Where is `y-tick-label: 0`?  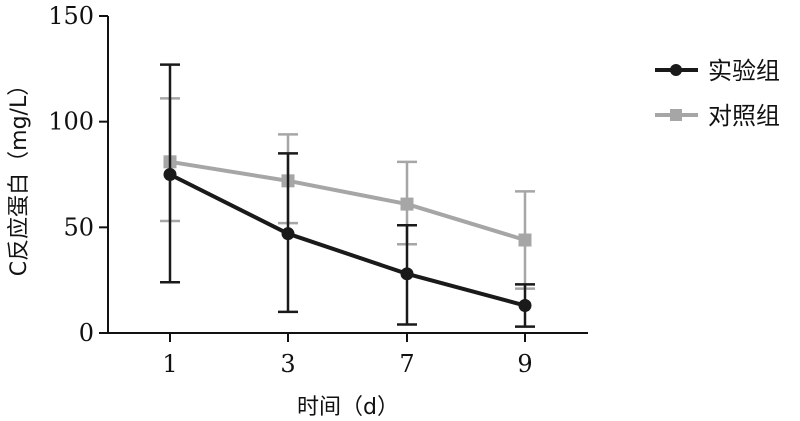 y-tick-label: 0 is located at coordinates (86, 333).